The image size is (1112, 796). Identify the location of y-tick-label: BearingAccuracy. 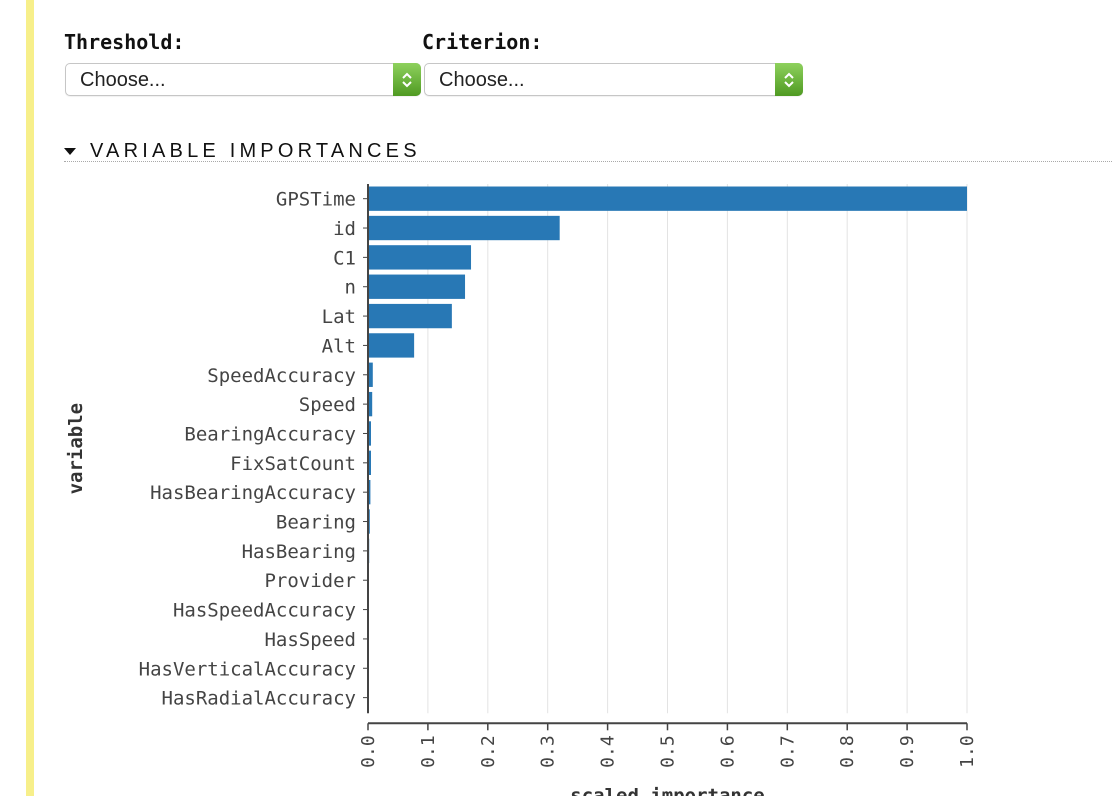
(270, 434).